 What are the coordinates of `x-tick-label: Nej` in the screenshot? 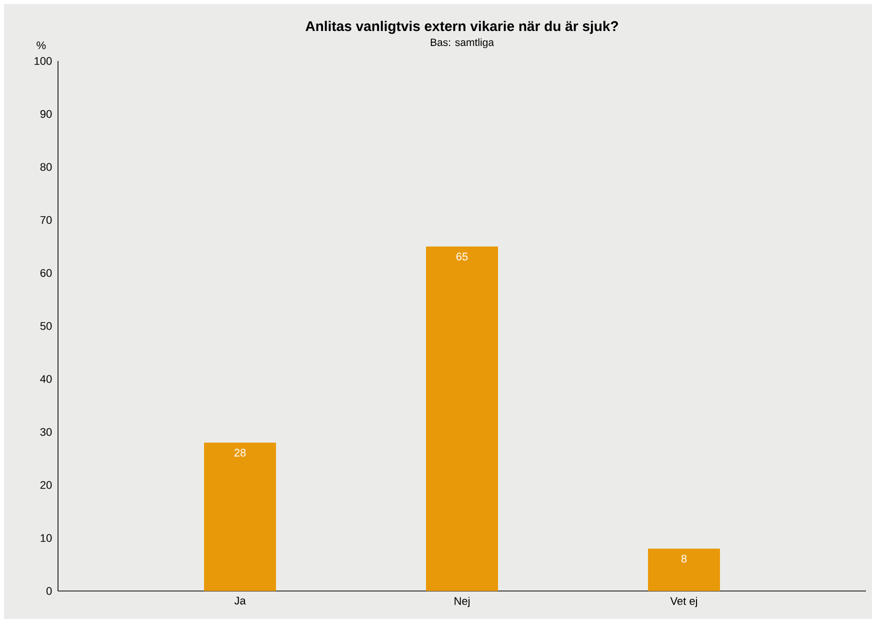 It's located at (462, 602).